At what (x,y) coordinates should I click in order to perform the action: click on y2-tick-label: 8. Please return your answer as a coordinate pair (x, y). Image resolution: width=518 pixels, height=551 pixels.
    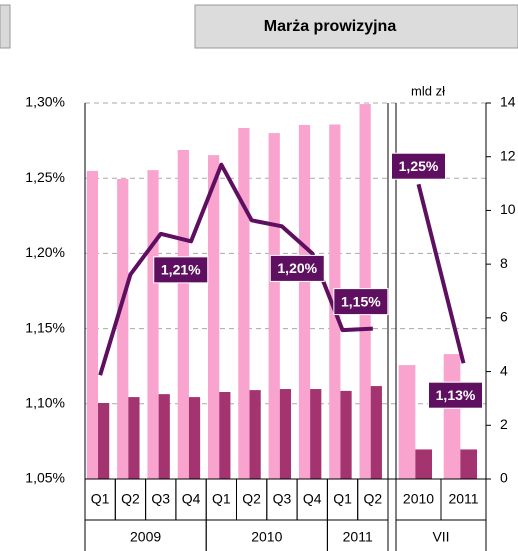
    Looking at the image, I should click on (504, 263).